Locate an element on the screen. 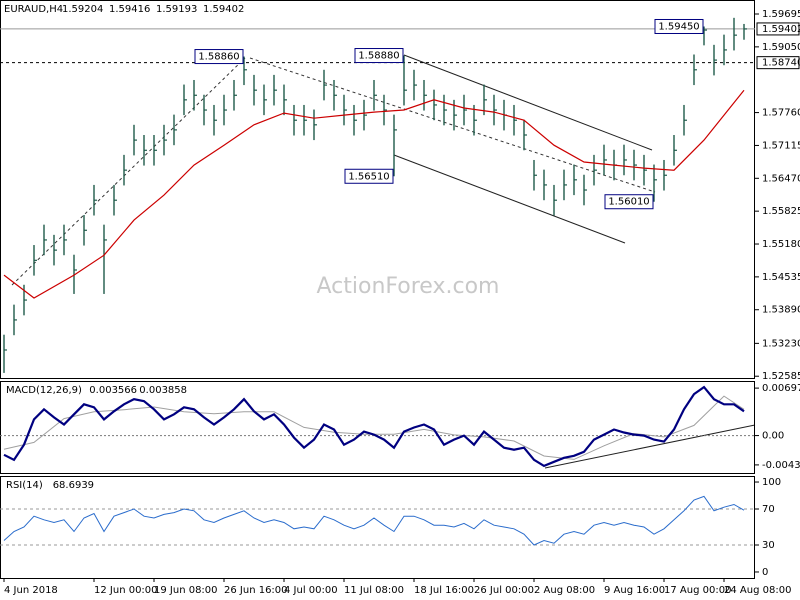  x-tick-label: 11 Jul 08:00 is located at coordinates (374, 590).